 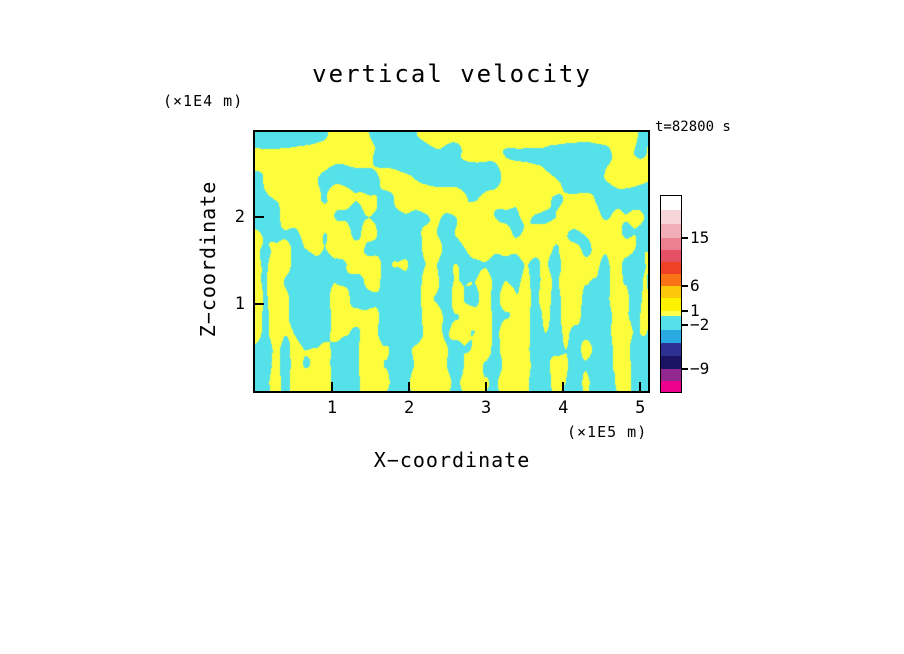 I want to click on x-axis-title: X−coordinate, so click(x=452, y=460).